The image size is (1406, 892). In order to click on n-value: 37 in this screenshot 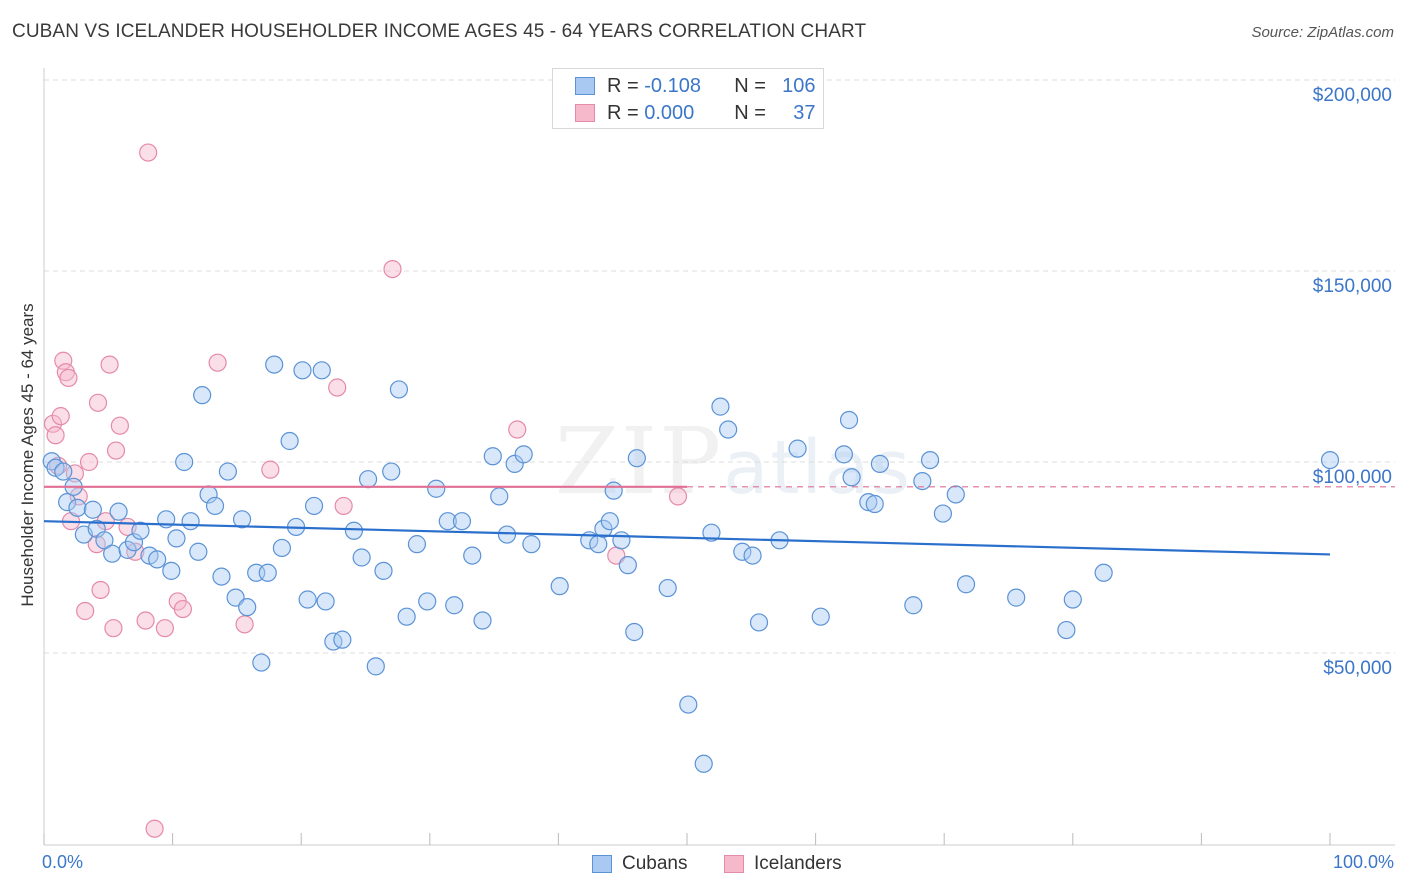, I will do `click(804, 112)`.